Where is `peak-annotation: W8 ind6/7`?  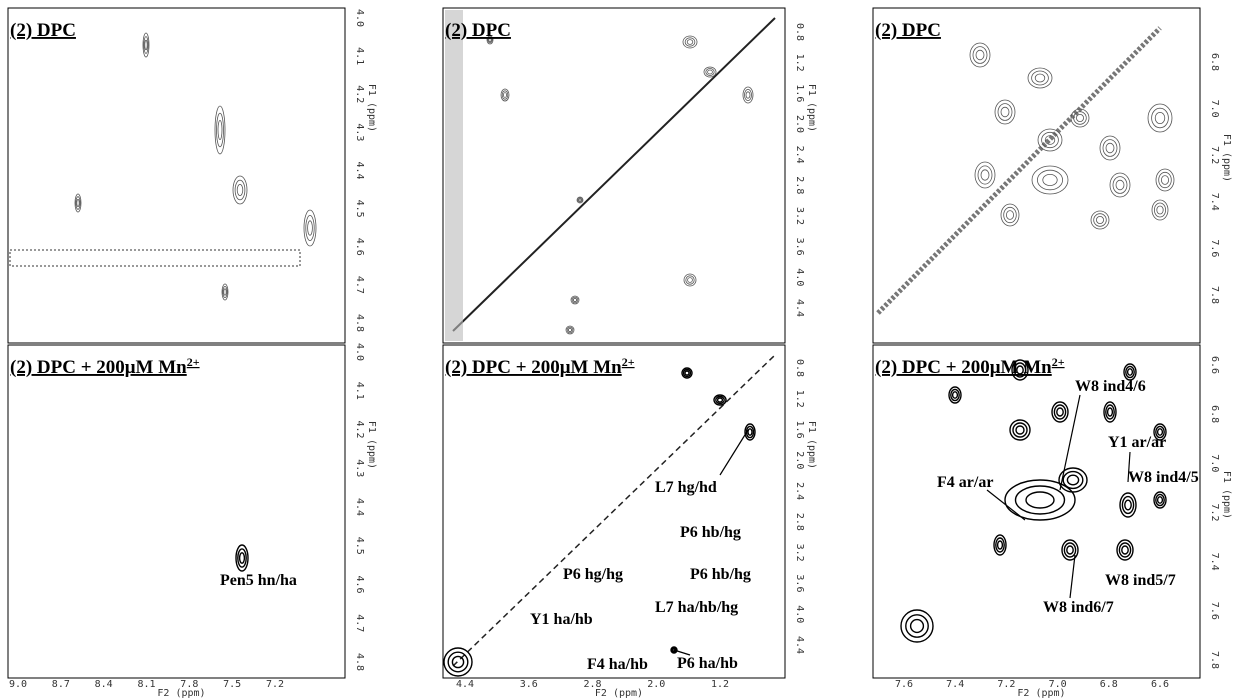
peak-annotation: W8 ind6/7 is located at coordinates (1078, 607).